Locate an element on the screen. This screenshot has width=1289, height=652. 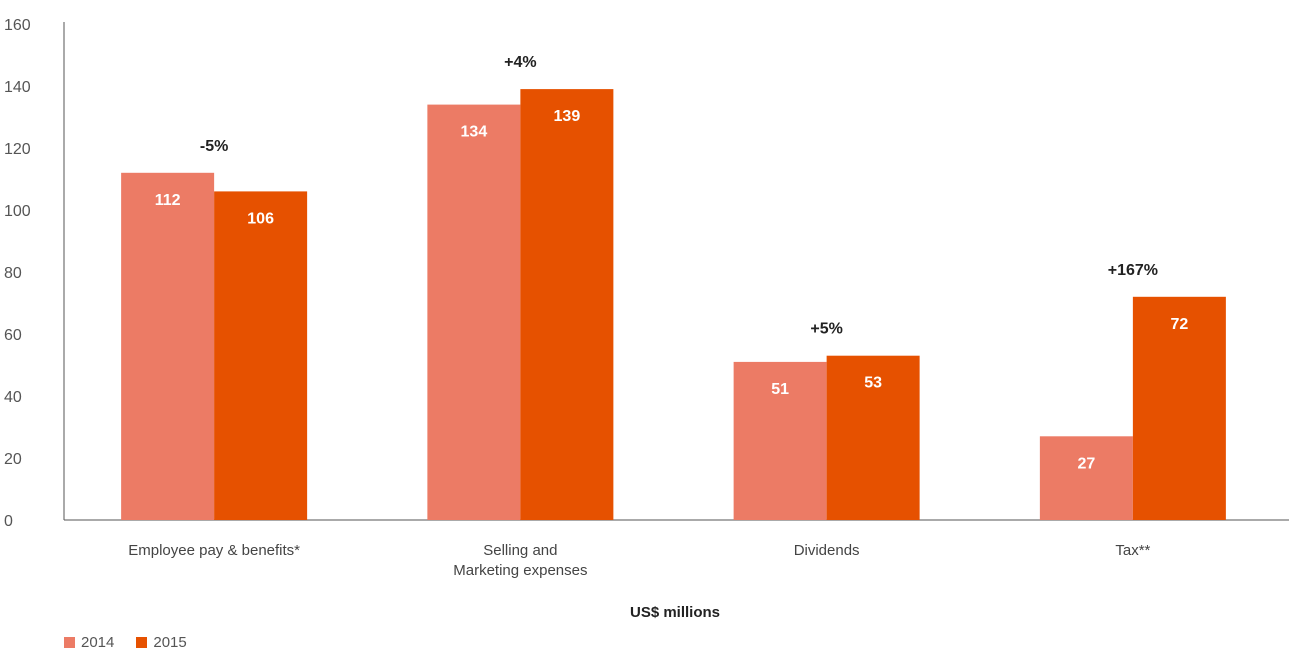
change-label: +5% is located at coordinates (826, 329).